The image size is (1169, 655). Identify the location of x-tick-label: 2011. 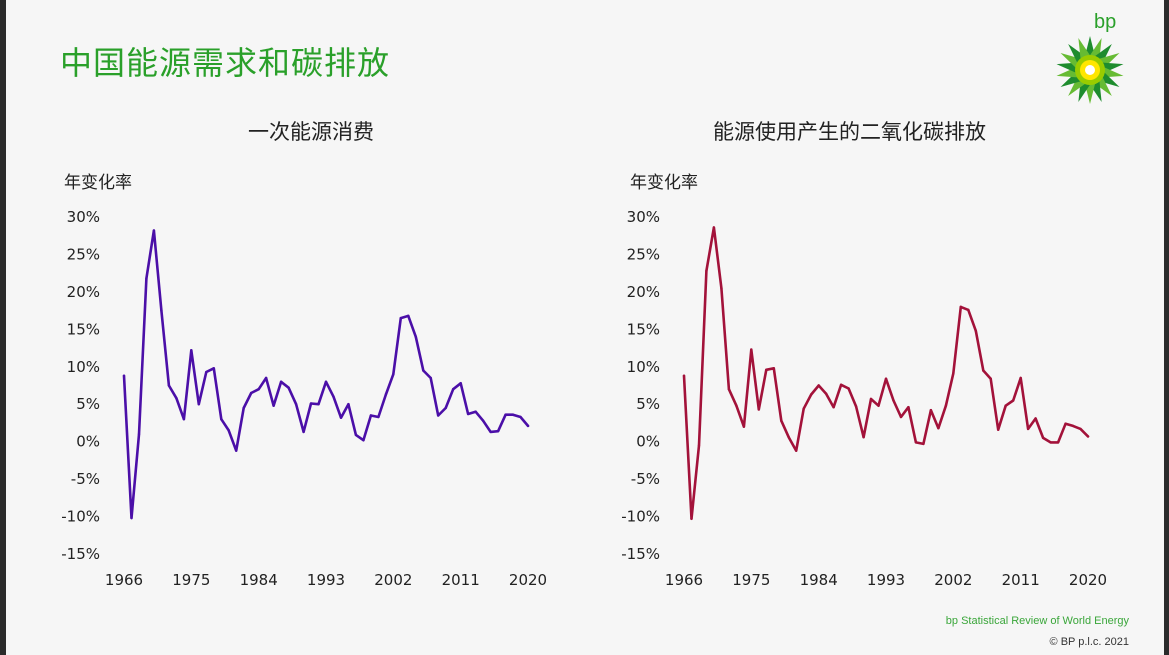
(1021, 580).